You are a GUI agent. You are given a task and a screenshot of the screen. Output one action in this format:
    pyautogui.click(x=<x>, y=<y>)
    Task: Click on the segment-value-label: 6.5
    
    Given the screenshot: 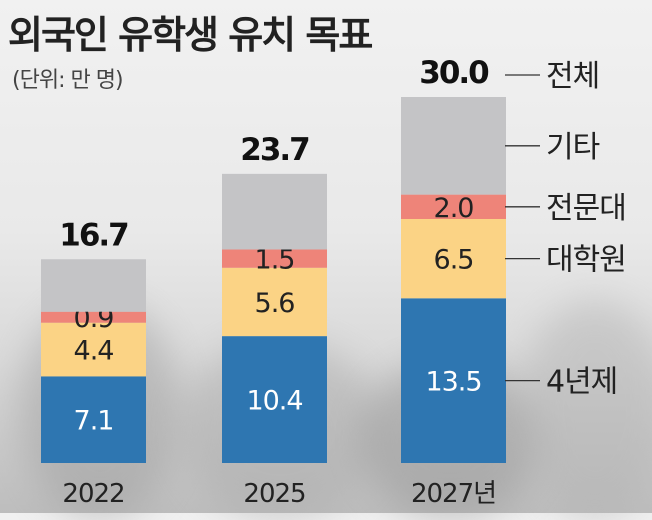 What is the action you would take?
    pyautogui.click(x=454, y=260)
    